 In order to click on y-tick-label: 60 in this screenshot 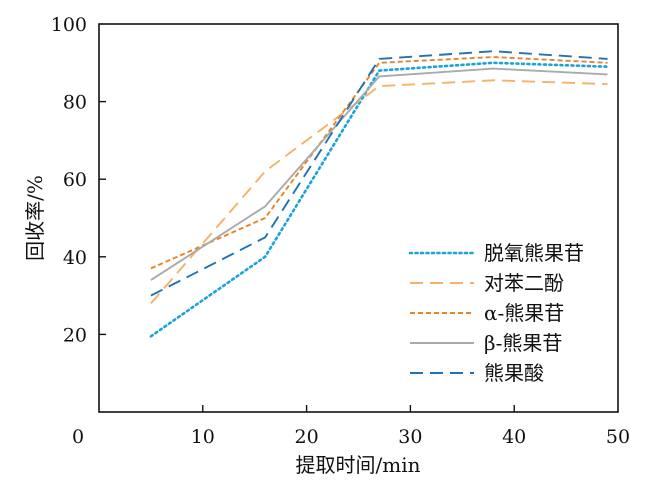, I will do `click(75, 180)`.